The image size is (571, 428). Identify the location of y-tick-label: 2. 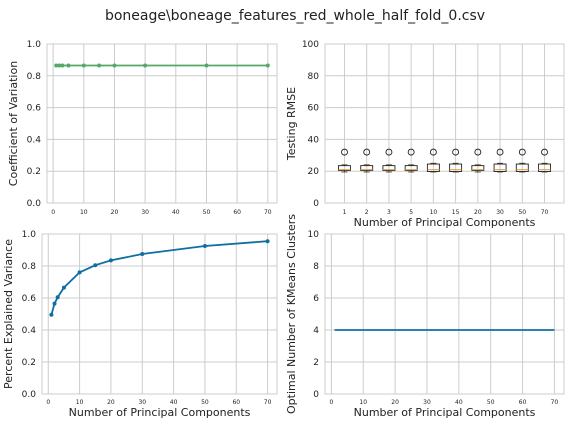
(316, 363).